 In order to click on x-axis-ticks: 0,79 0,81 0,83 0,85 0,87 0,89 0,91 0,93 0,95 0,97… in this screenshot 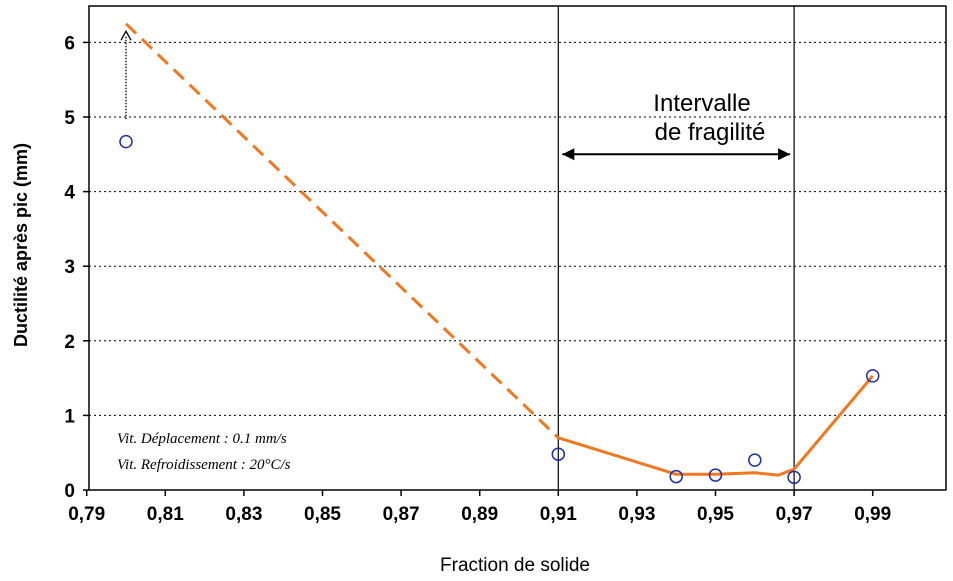, I will do `click(479, 507)`.